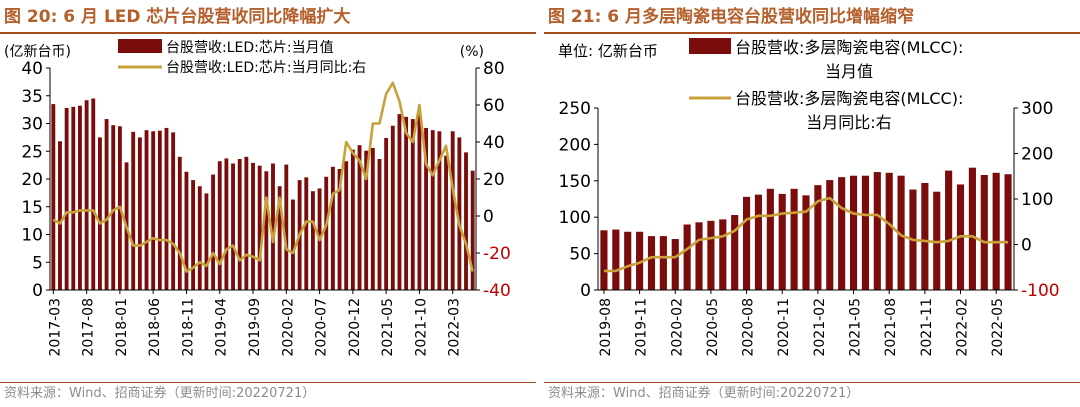 The image size is (1080, 407). What do you see at coordinates (160, 393) in the screenshot?
I see `source-note-left: 资料来源：Wind、招商证券（更新时间:20220721）` at bounding box center [160, 393].